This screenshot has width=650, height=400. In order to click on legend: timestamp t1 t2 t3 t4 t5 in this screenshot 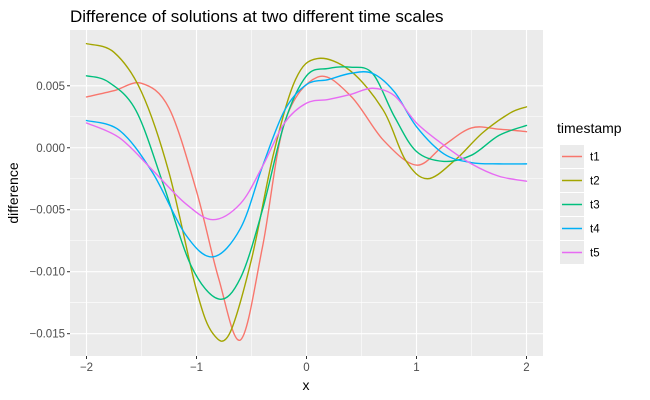, I will do `click(589, 192)`.